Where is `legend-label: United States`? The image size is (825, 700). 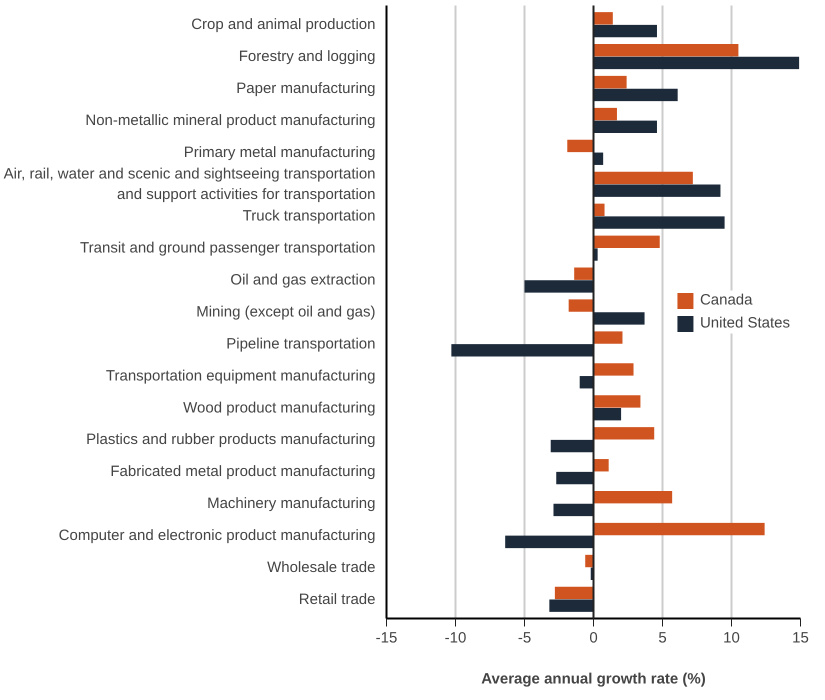
legend-label: United States is located at coordinates (745, 323).